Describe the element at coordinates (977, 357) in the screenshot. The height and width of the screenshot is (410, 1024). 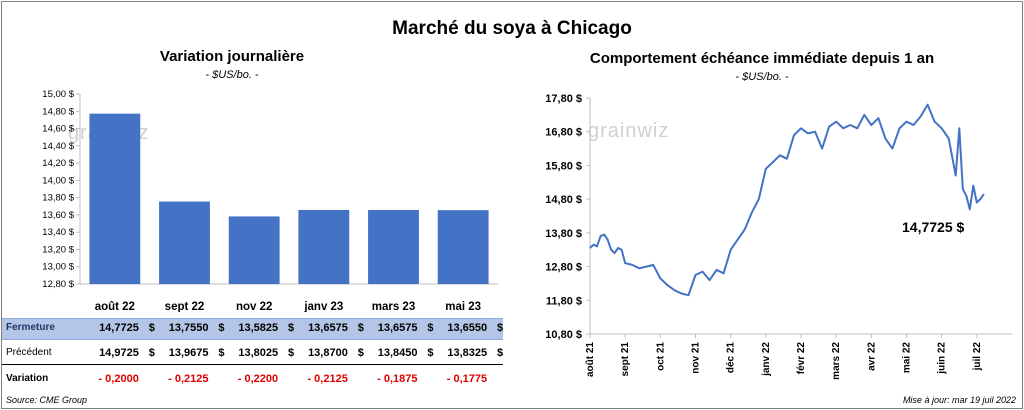
I see `line-x-tick-label: juil 22` at that location.